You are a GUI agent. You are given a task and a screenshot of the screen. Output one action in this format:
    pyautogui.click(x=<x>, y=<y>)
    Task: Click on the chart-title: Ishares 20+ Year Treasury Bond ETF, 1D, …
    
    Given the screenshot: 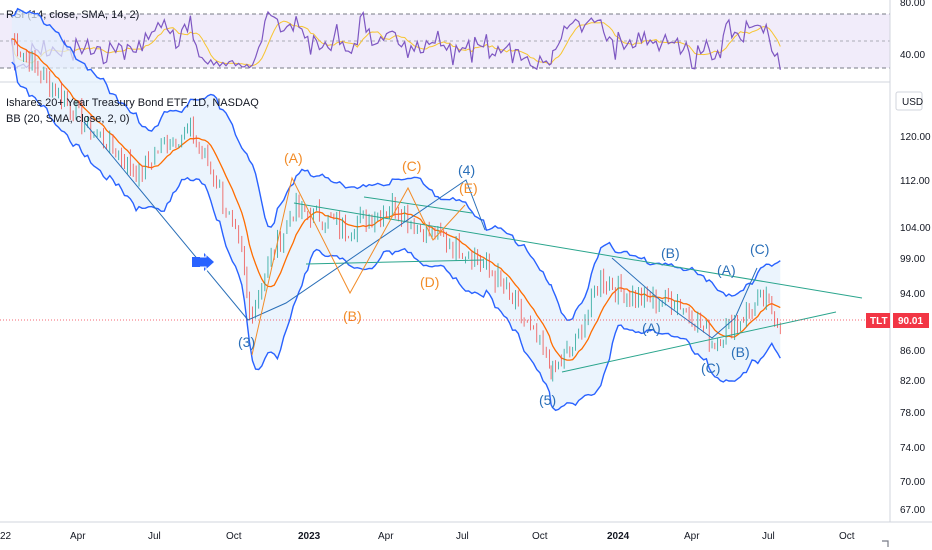 What is the action you would take?
    pyautogui.click(x=132, y=103)
    